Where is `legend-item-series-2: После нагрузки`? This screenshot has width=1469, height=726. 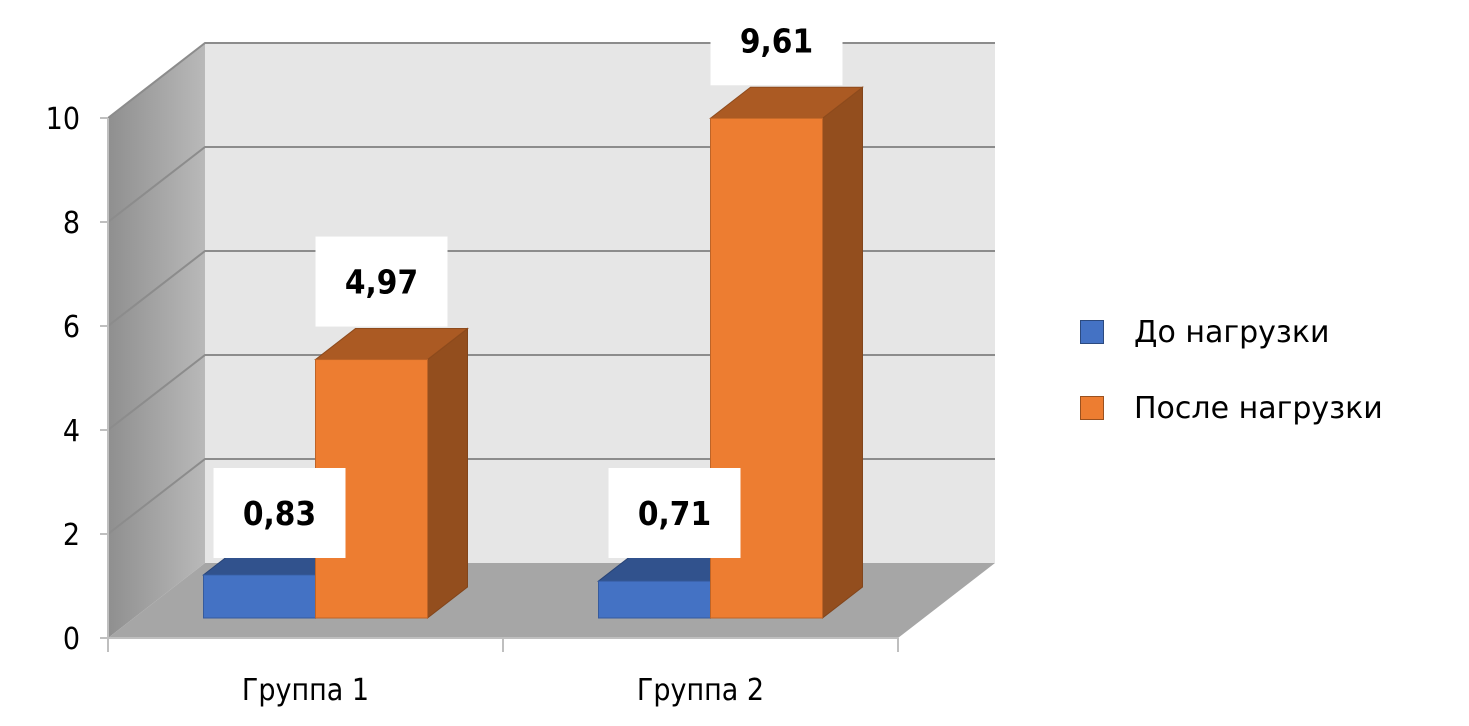 legend-item-series-2: После нагрузки is located at coordinates (1231, 408).